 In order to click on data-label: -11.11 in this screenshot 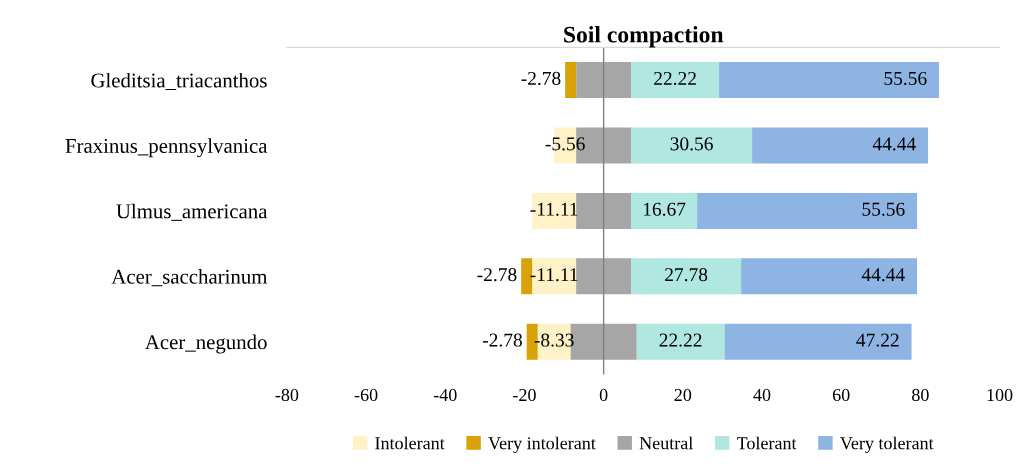, I will do `click(554, 209)`.